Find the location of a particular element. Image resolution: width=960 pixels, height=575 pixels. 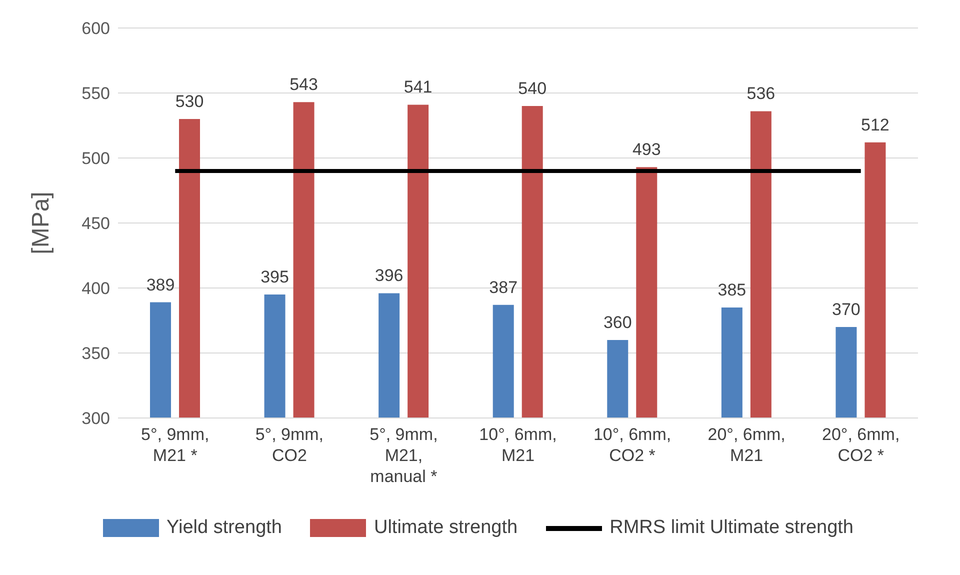

x-tick-label: 5°, 9mm, CO2 is located at coordinates (289, 445).